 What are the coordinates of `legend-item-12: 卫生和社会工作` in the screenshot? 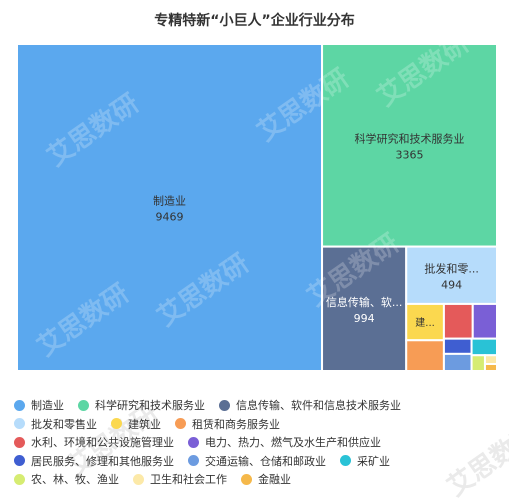 It's located at (180, 479).